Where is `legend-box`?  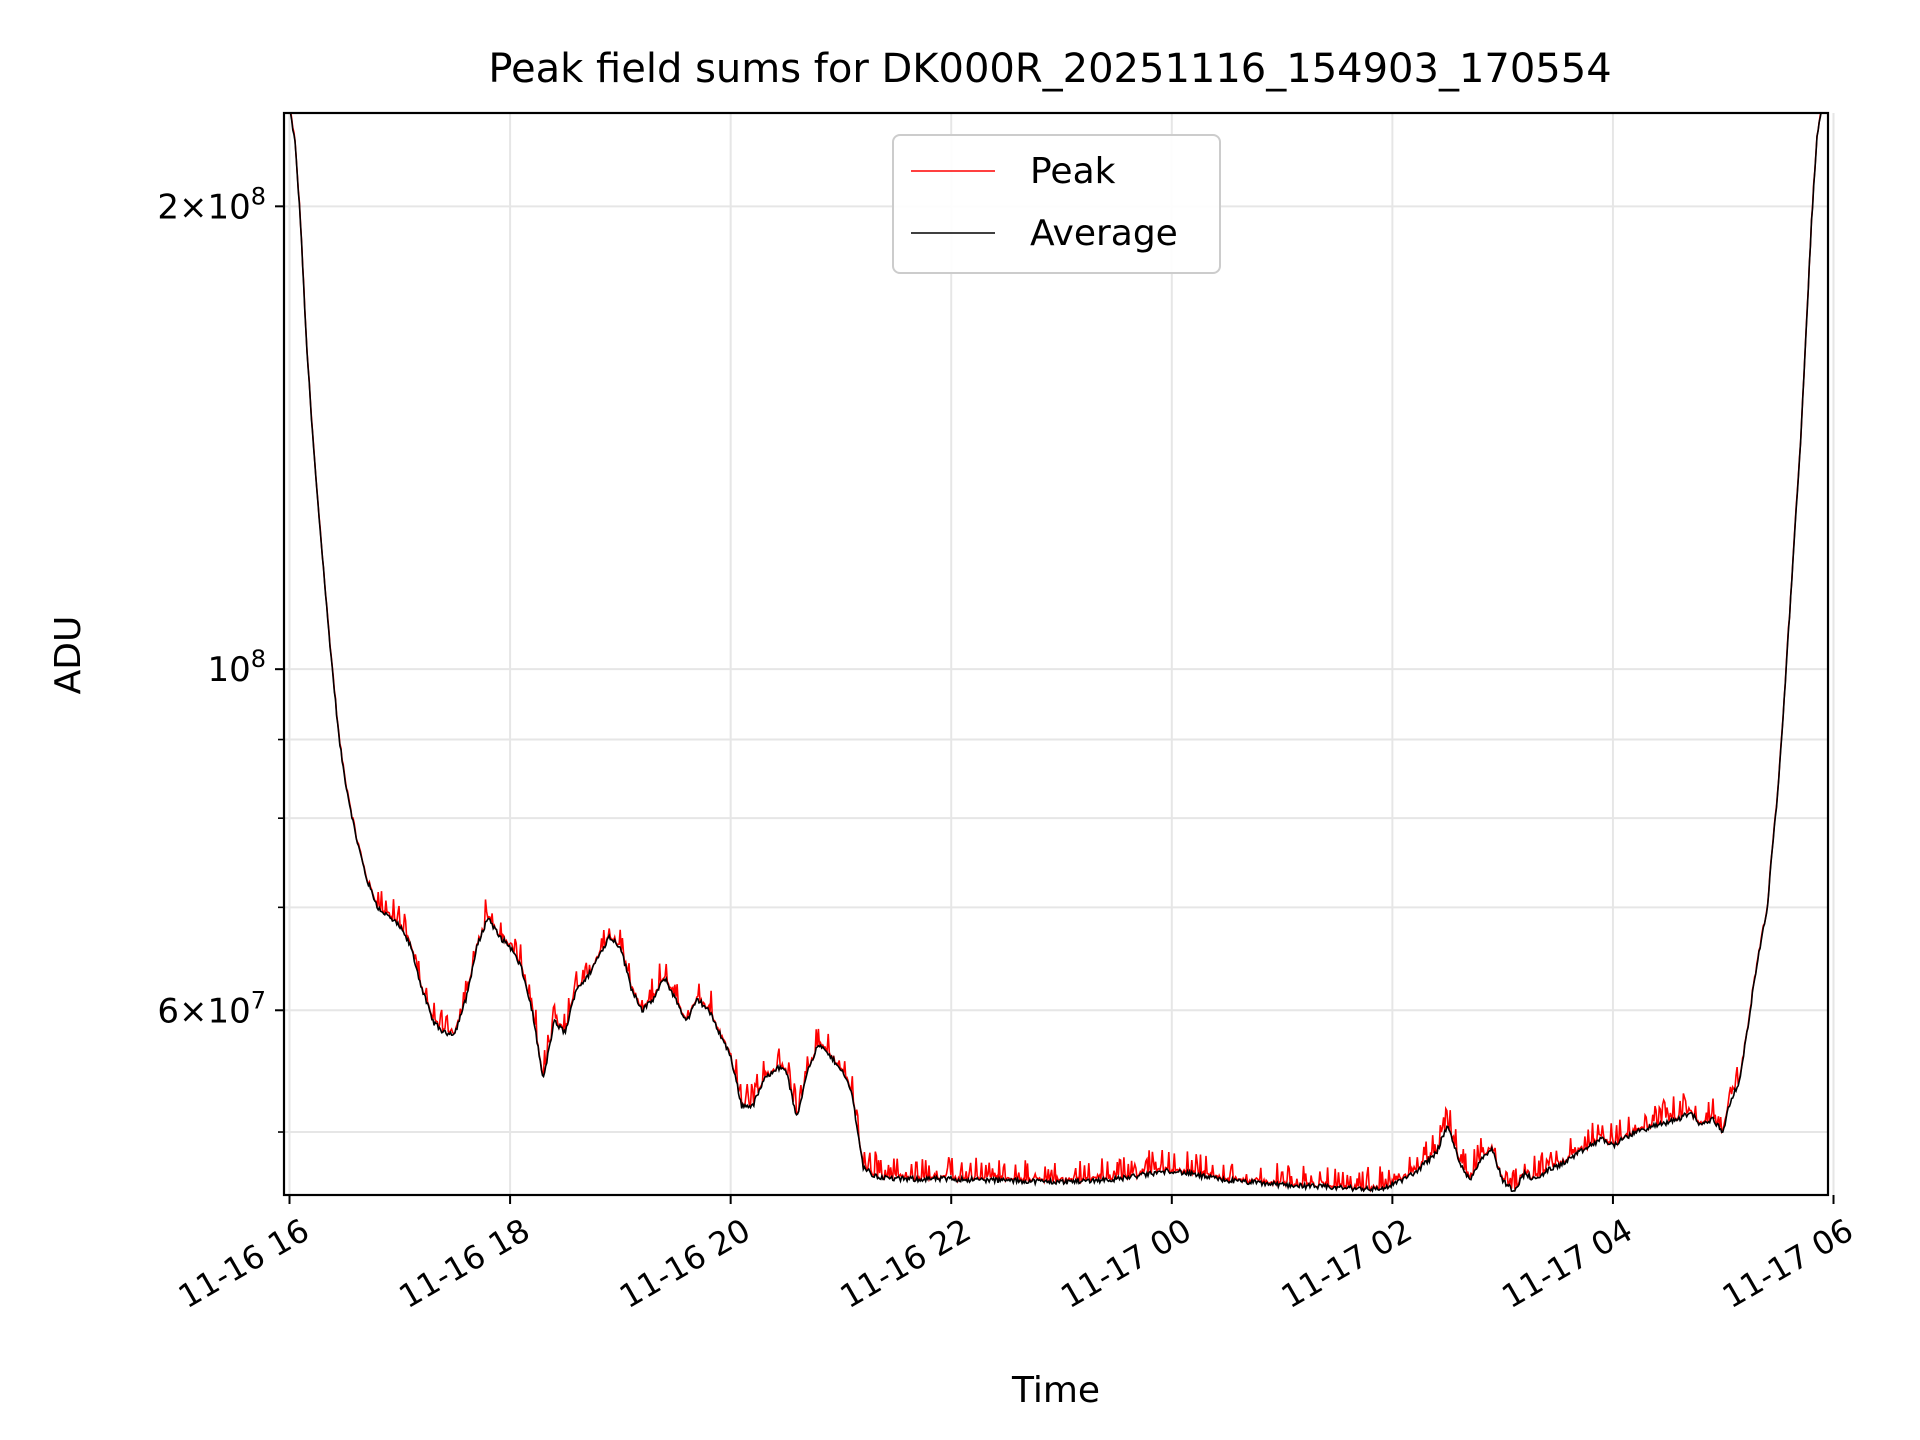
legend-box is located at coordinates (1056, 204).